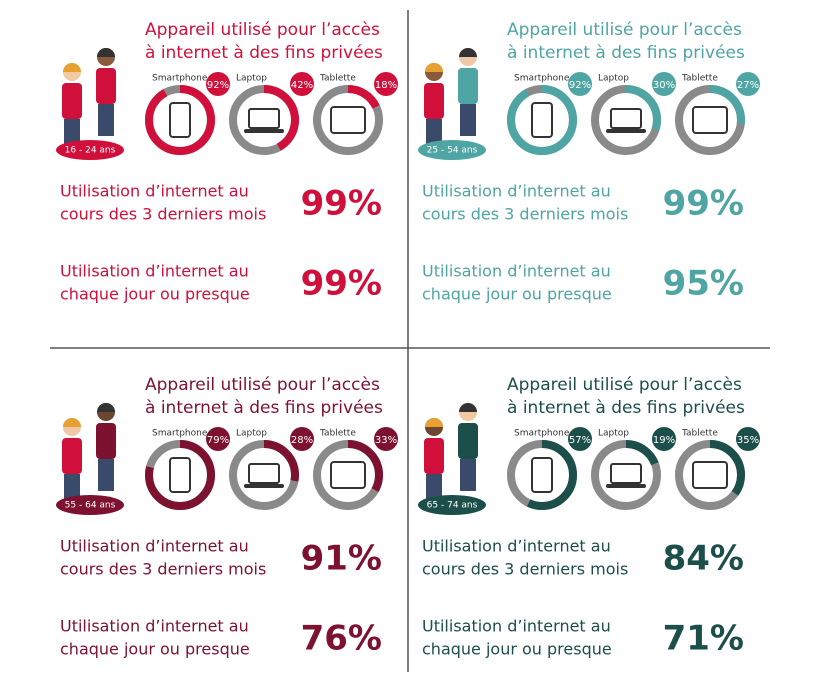  I want to click on stat-value: 84%, so click(703, 559).